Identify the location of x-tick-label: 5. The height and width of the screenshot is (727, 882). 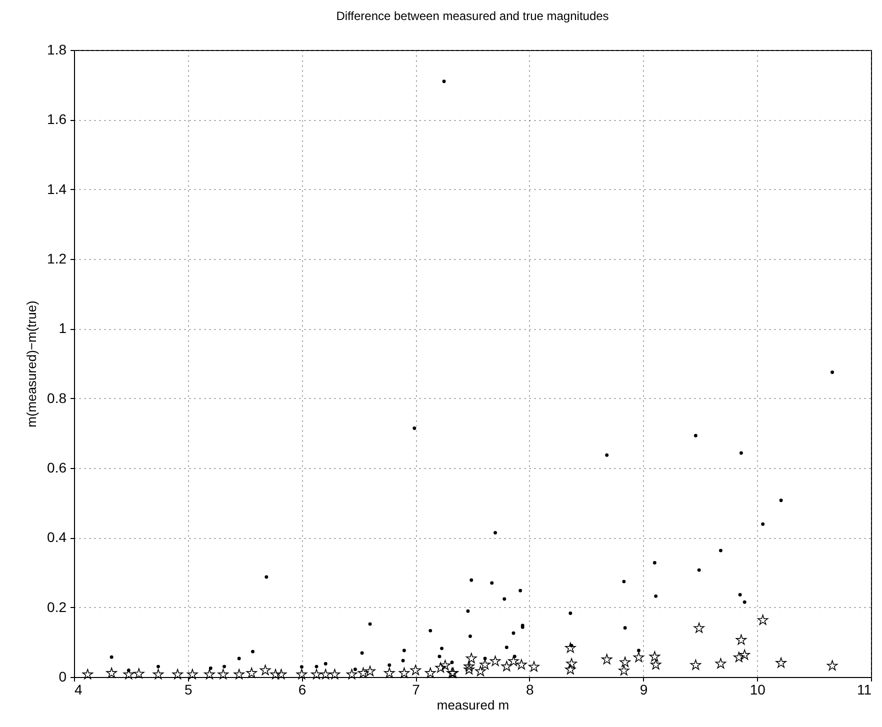
(188, 690).